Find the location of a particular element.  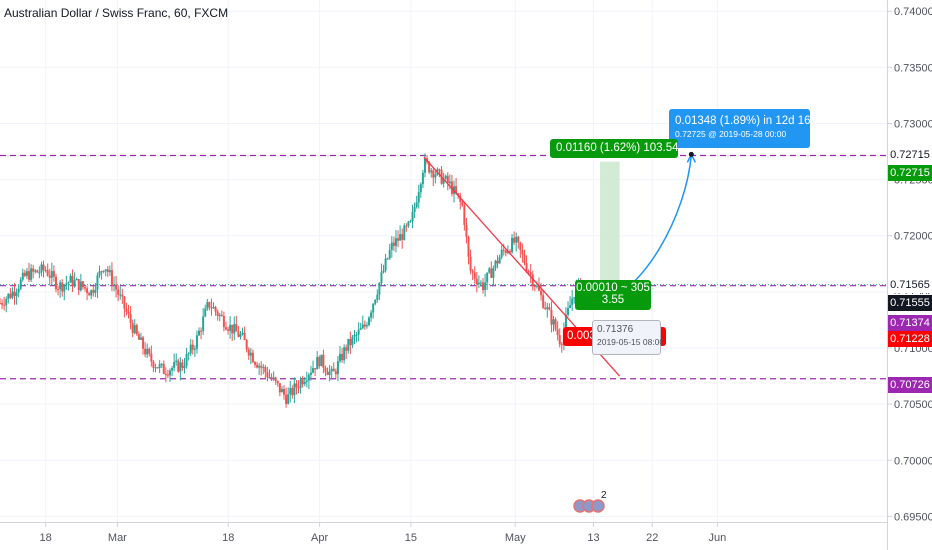

price-badge: 0.72715 is located at coordinates (910, 173).